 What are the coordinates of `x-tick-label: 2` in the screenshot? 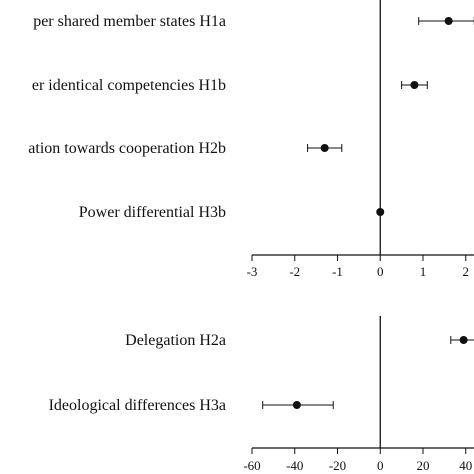 It's located at (466, 271).